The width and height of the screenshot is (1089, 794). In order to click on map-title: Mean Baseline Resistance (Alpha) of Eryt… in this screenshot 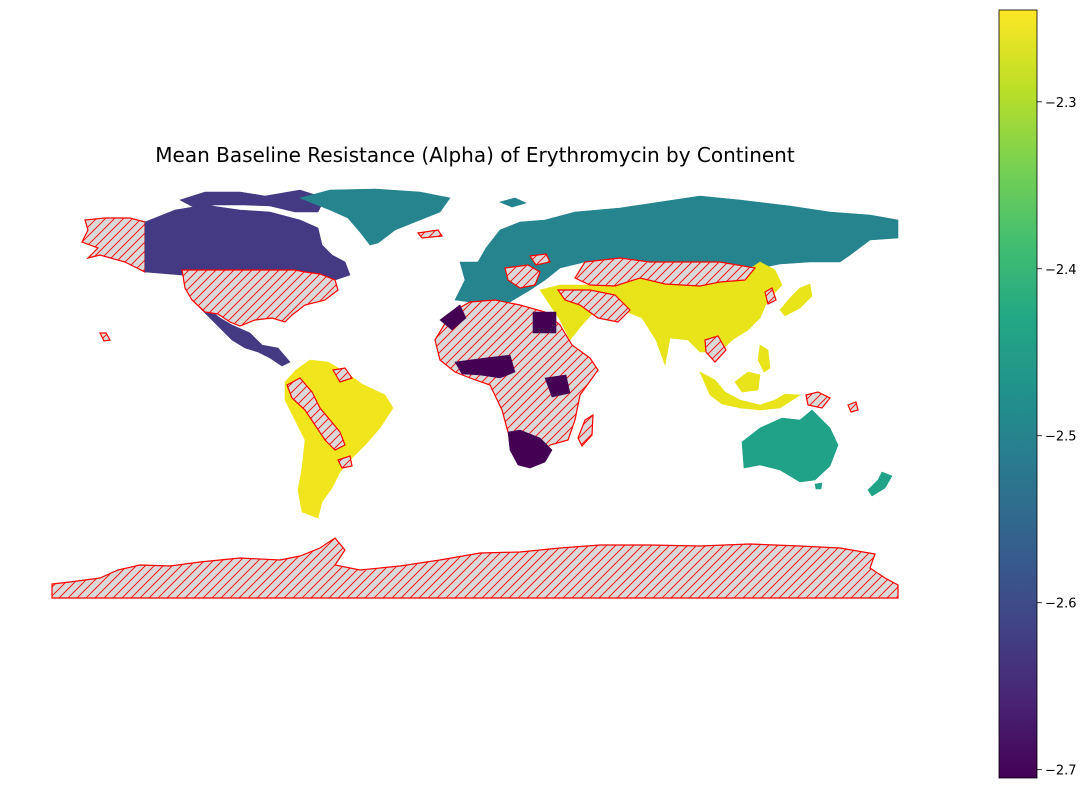, I will do `click(475, 155)`.